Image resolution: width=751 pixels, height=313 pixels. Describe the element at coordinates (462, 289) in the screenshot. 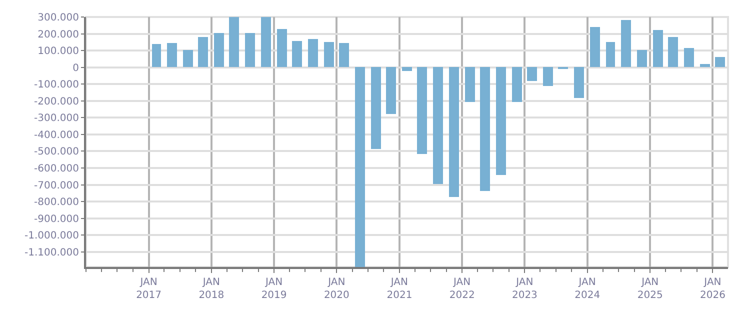

I see `x-tick-label: JAN 2022` at that location.